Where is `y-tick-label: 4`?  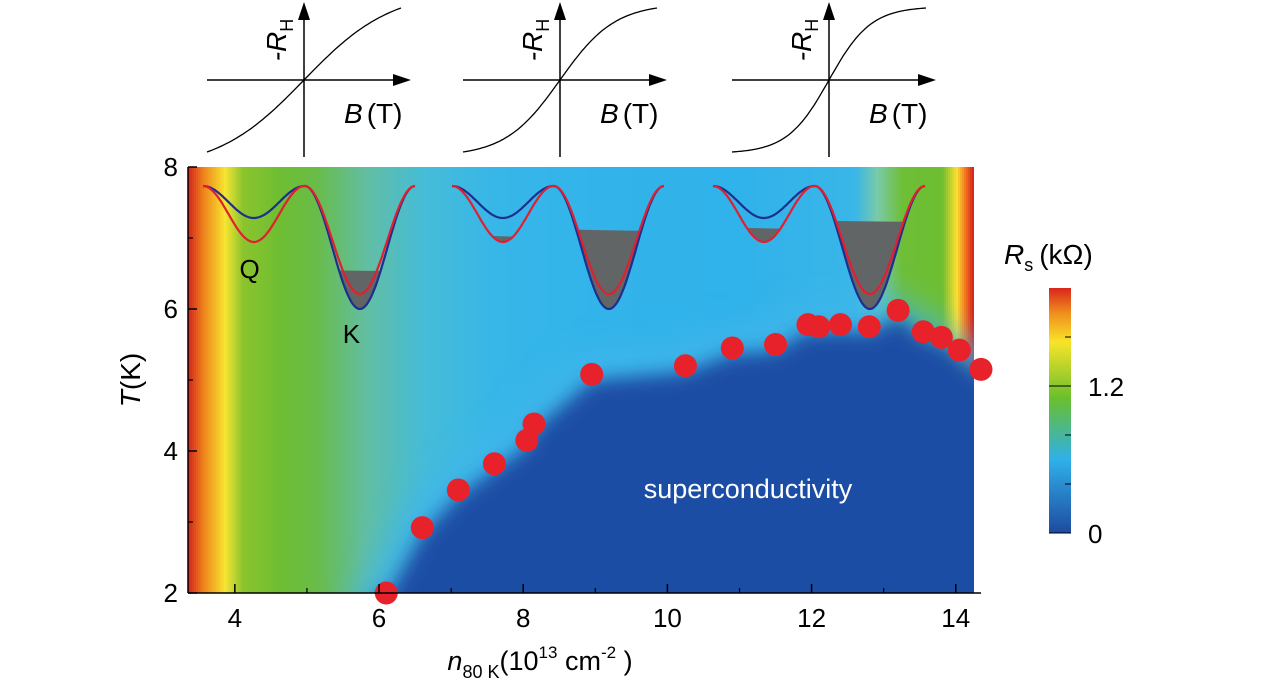
y-tick-label: 4 is located at coordinates (171, 451).